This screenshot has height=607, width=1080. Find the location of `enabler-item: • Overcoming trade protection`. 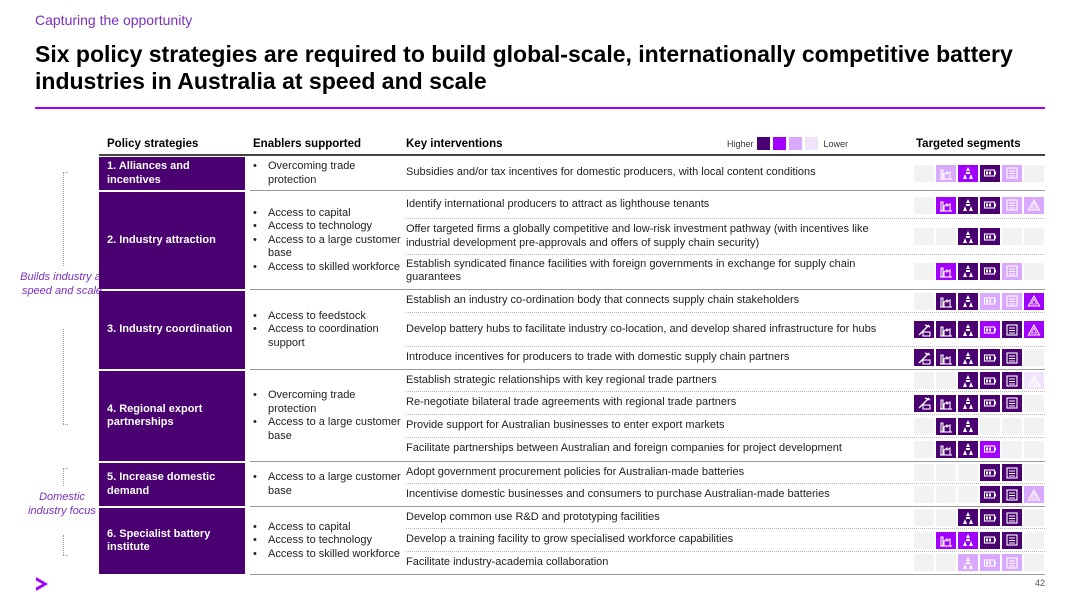

enabler-item: • Overcoming trade protection is located at coordinates (328, 402).